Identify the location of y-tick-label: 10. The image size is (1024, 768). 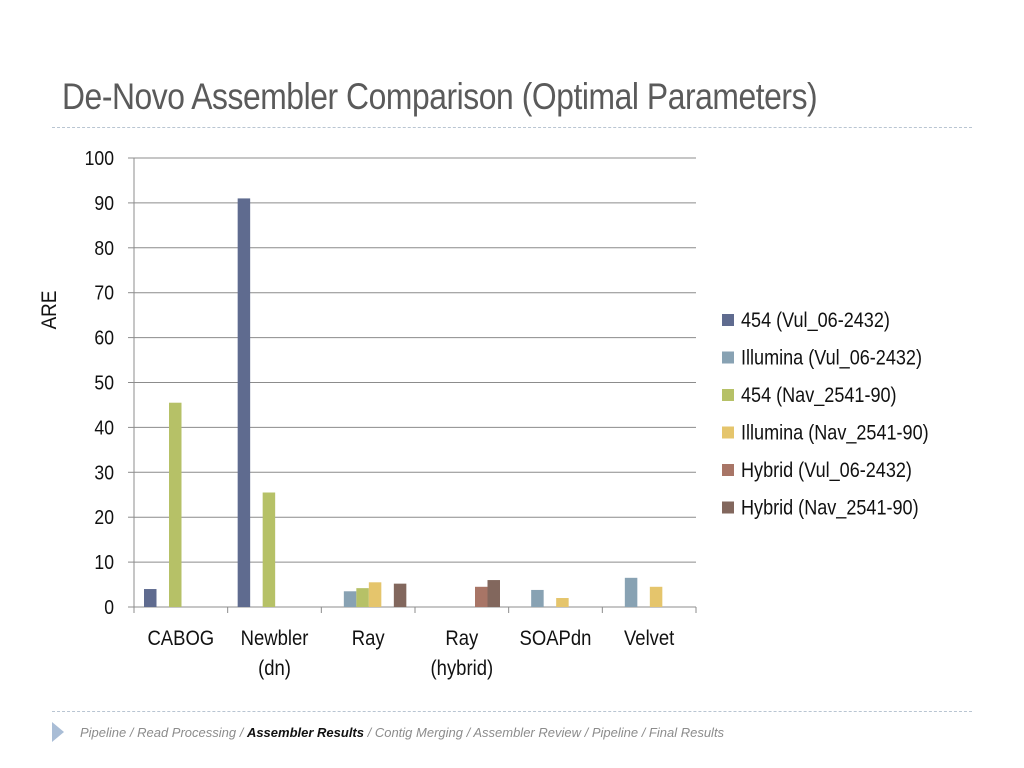
(104, 562).